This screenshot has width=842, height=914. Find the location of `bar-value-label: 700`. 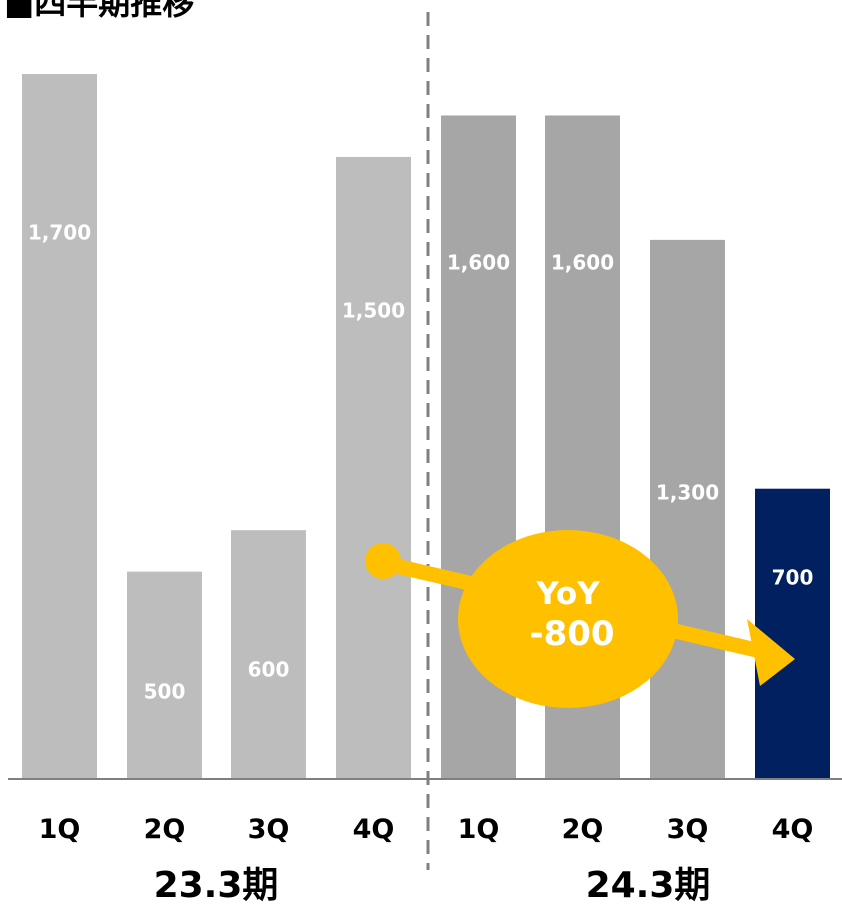

bar-value-label: 700 is located at coordinates (793, 578).